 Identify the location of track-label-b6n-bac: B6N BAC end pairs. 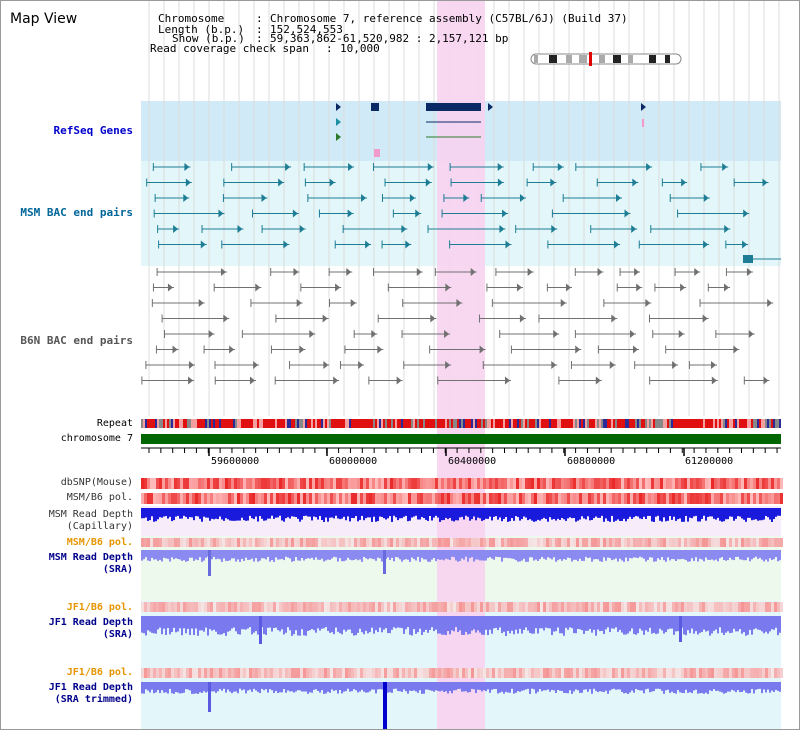
(76, 340).